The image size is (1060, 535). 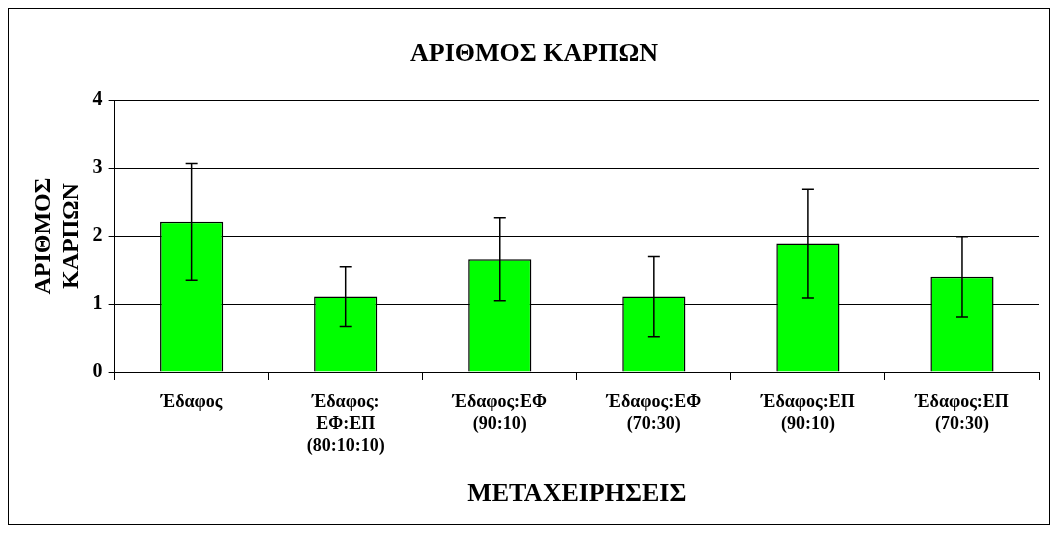 What do you see at coordinates (345, 423) in the screenshot?
I see `x-tick-label: Έδαφος: ΕΦ:ΕΠ (80:10:10)` at bounding box center [345, 423].